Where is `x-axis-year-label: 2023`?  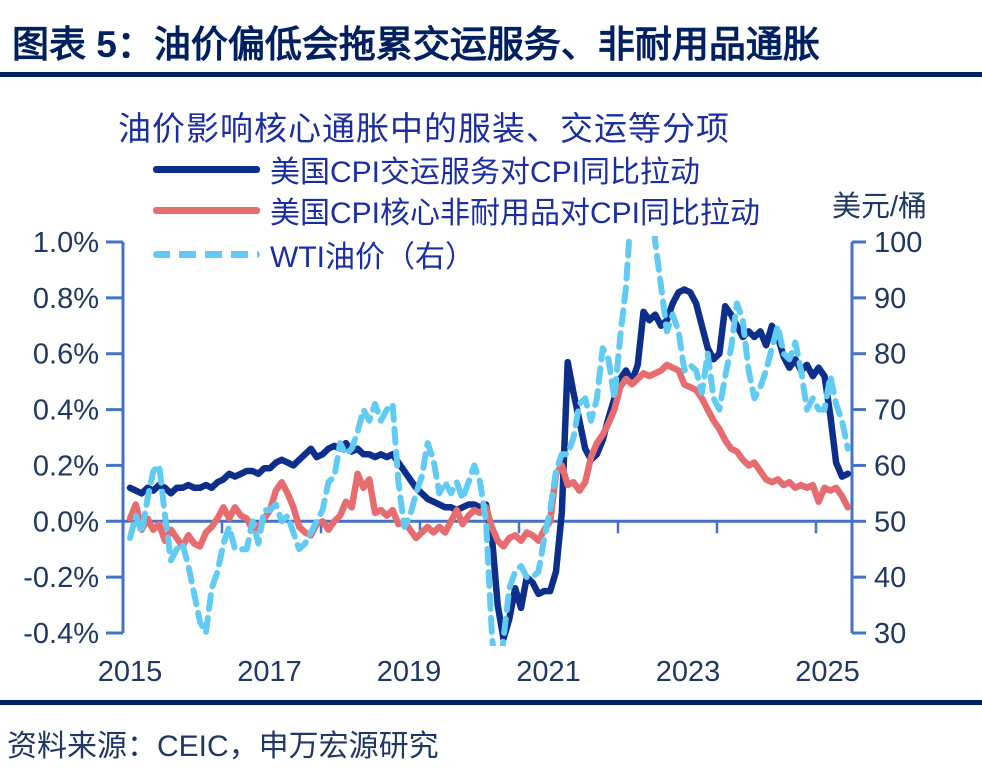
x-axis-year-label: 2023 is located at coordinates (688, 672).